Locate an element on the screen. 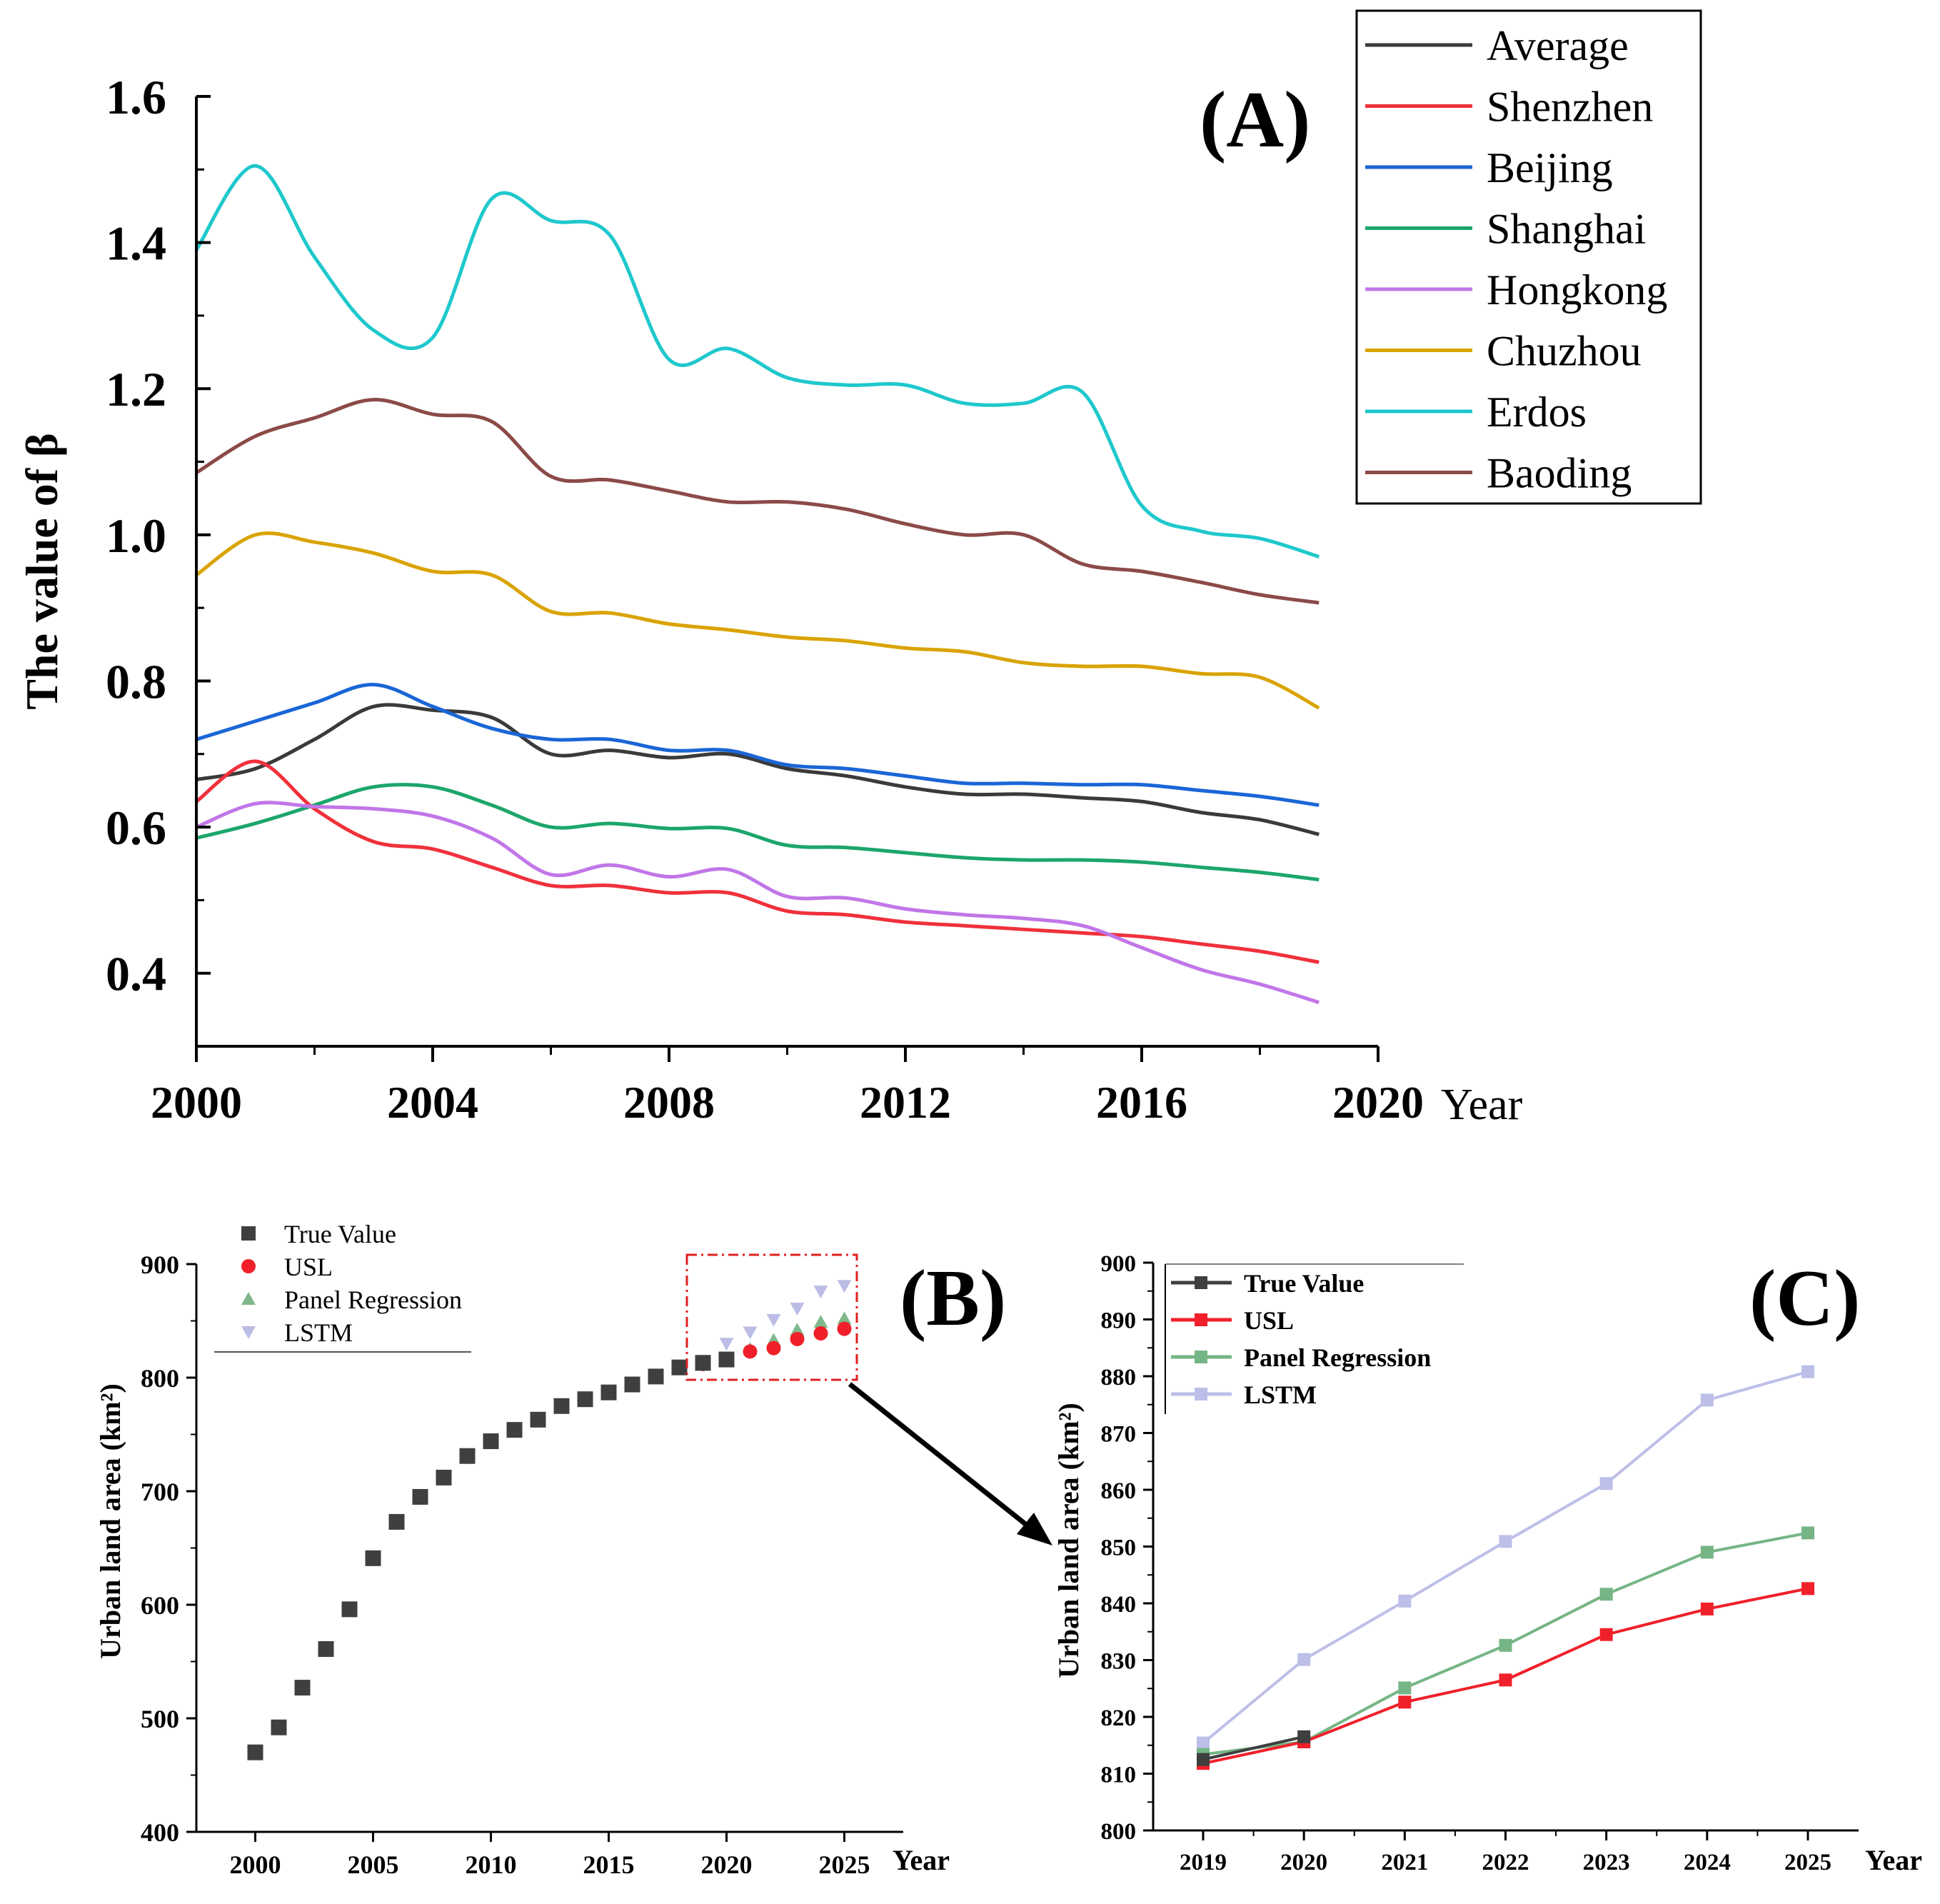 The image size is (1940, 1904). chart-c-y-tick-label: 800 is located at coordinates (1119, 1832).